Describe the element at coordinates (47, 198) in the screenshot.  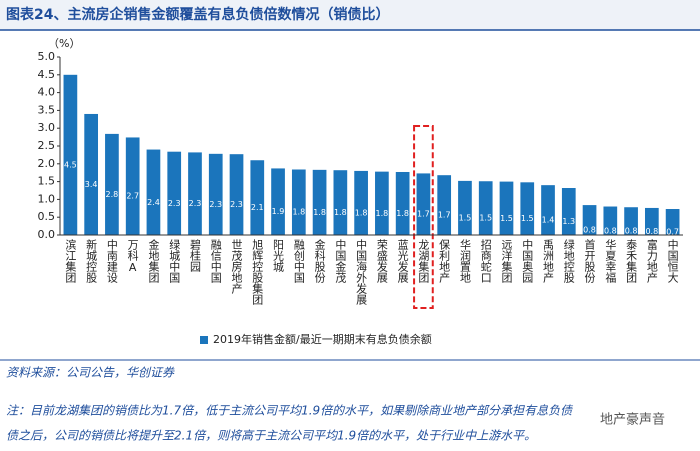
I see `y-tick-label: 1.0` at that location.